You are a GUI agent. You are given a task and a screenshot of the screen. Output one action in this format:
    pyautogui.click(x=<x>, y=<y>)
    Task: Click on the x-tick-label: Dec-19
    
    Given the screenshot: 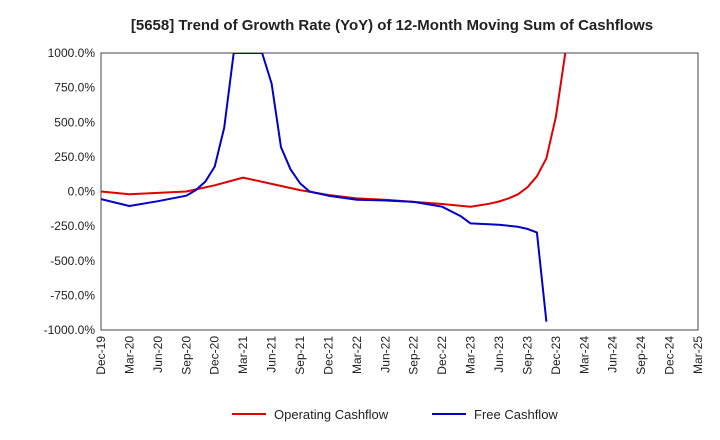 What is the action you would take?
    pyautogui.click(x=101, y=355)
    